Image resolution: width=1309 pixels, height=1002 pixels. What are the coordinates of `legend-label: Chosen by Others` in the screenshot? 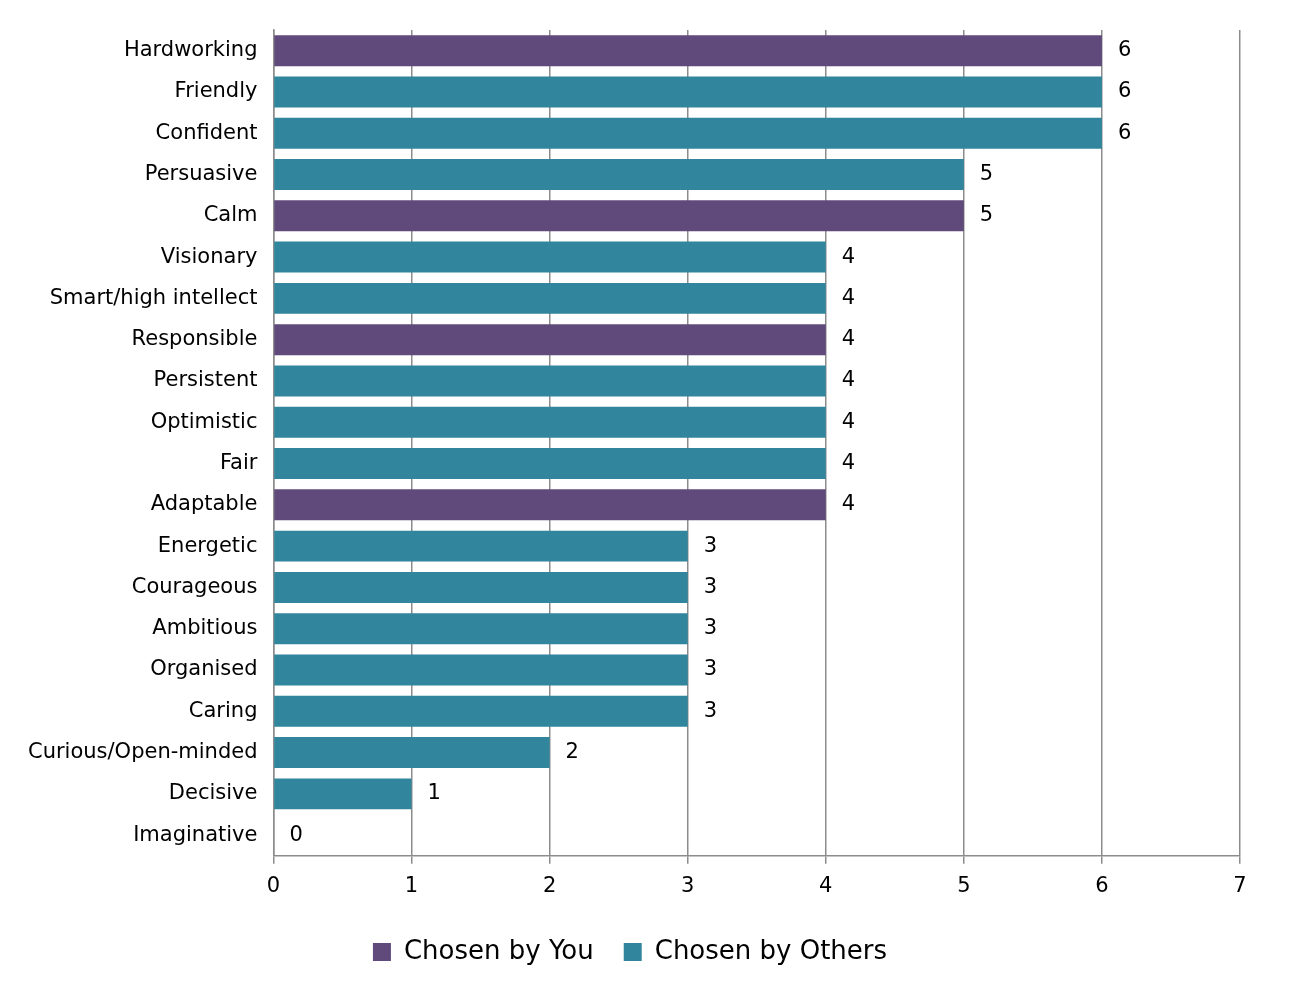 It's located at (771, 949).